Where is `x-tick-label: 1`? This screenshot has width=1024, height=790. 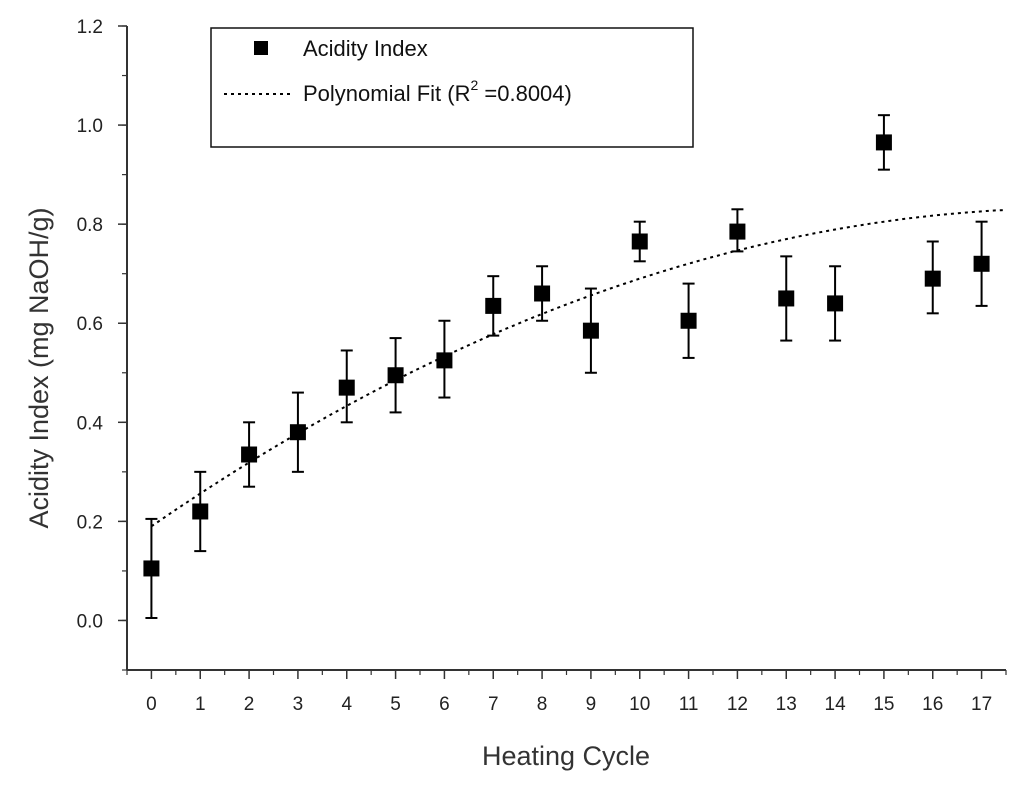 x-tick-label: 1 is located at coordinates (200, 704).